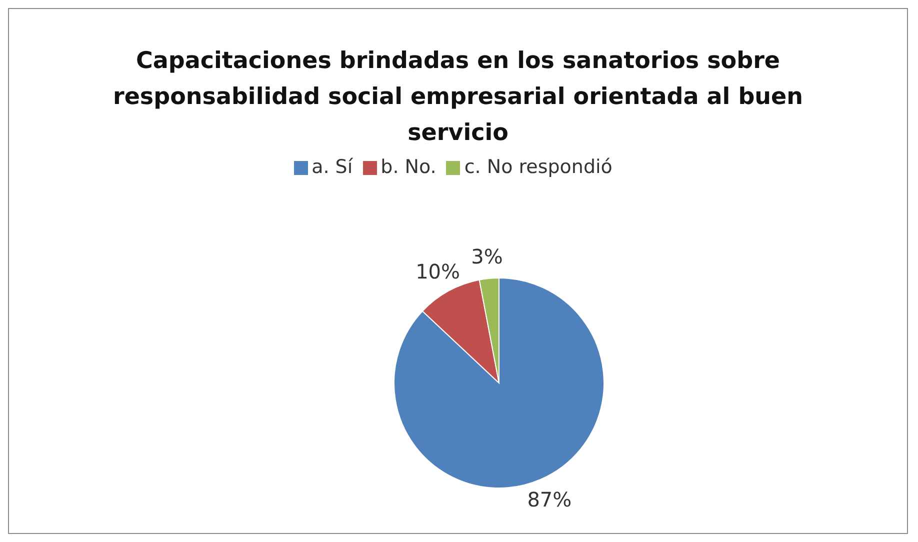 The width and height of the screenshot is (918, 542). I want to click on chart-title: Capacitaciones brindadas en los sanatorios sobre responsabilidad social empresarial orientada al buen servicio, so click(458, 97).